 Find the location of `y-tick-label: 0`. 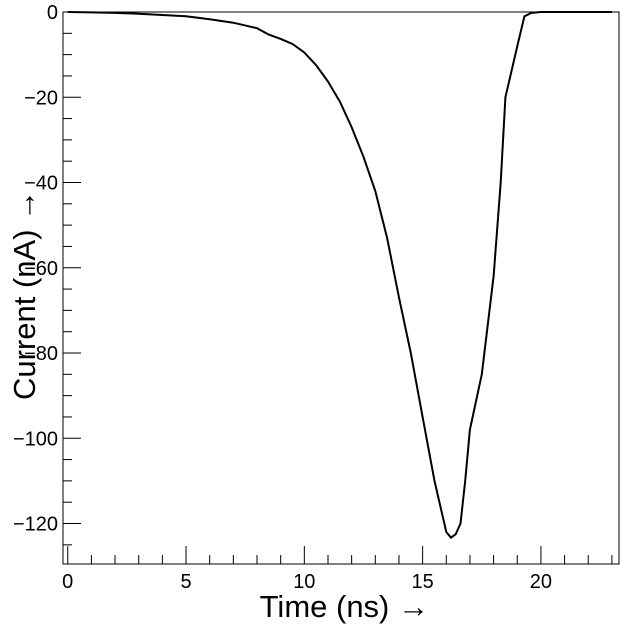

y-tick-label: 0 is located at coordinates (52, 13).